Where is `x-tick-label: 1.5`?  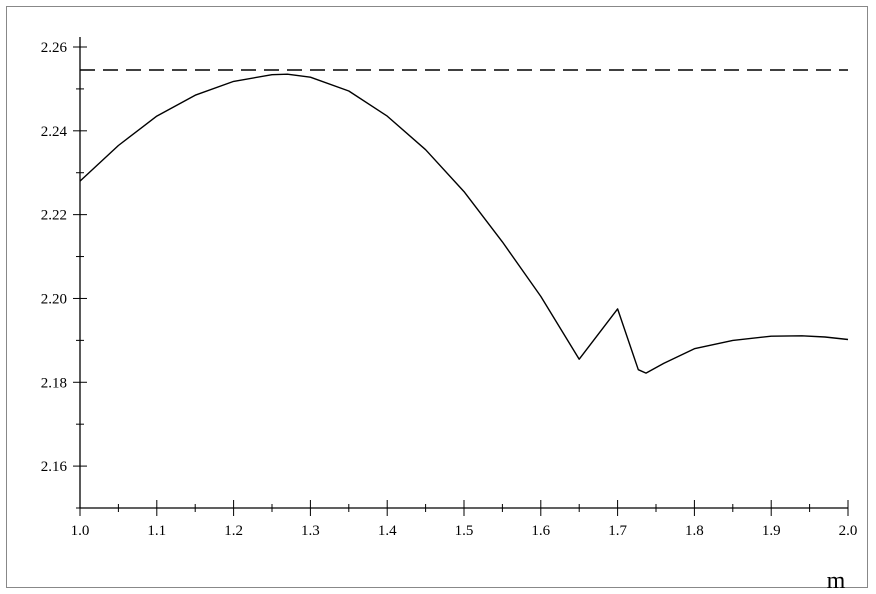
x-tick-label: 1.5 is located at coordinates (464, 531).